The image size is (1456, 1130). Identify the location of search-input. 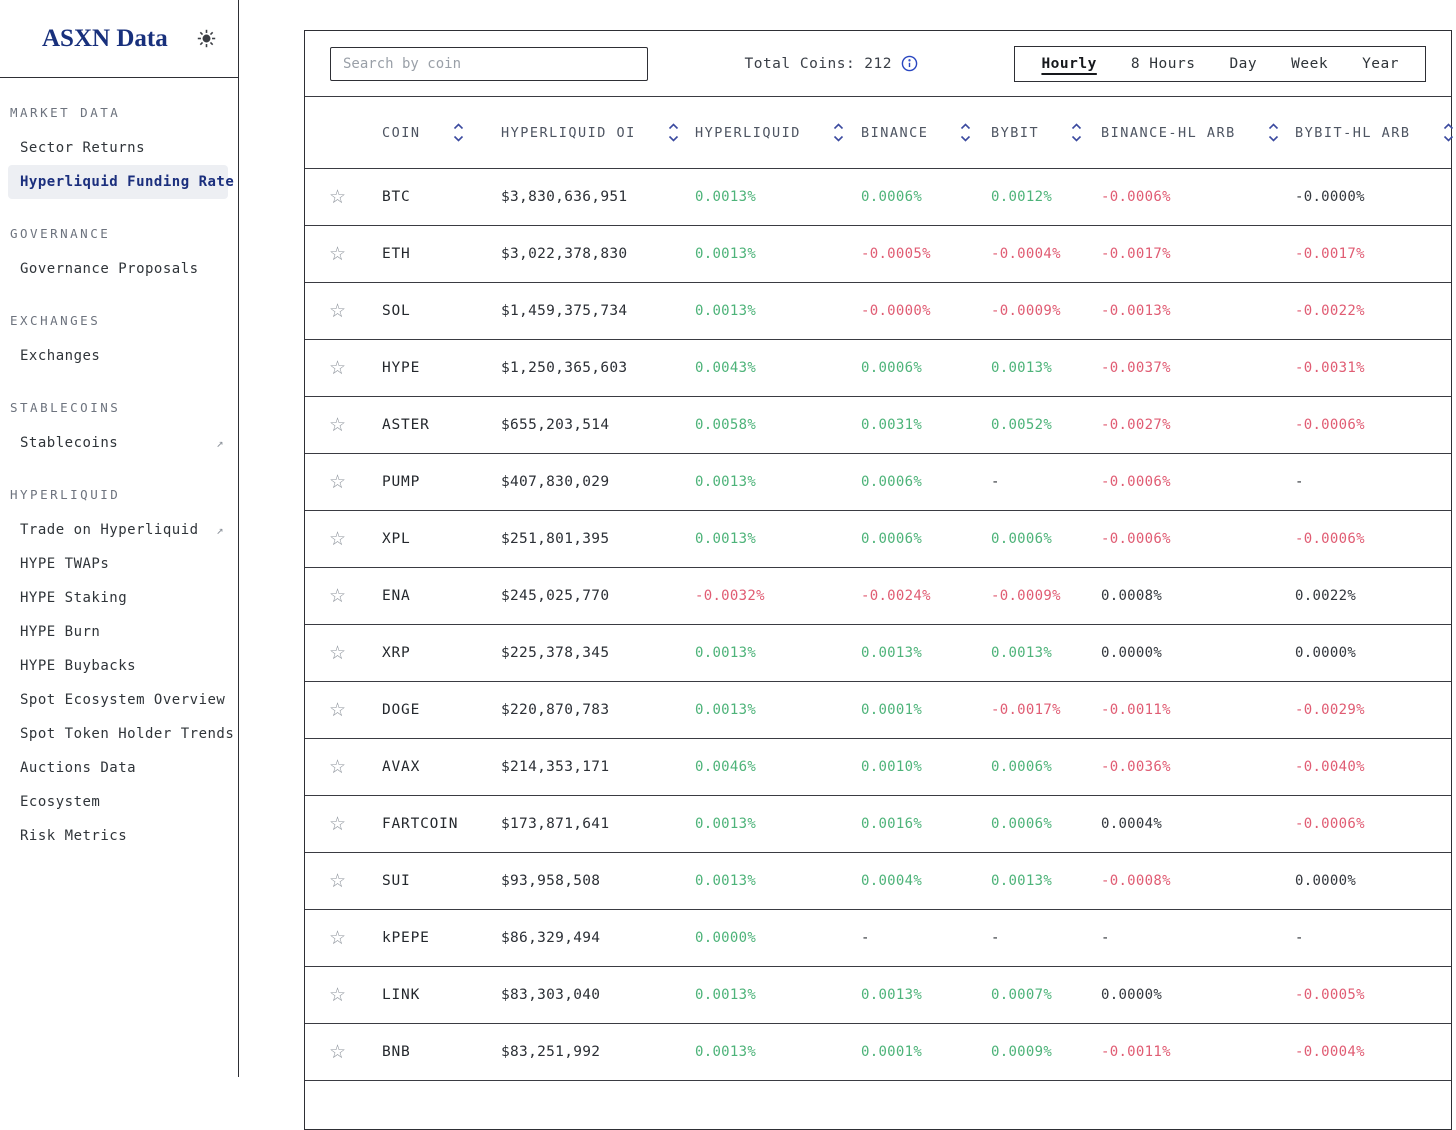
(489, 64).